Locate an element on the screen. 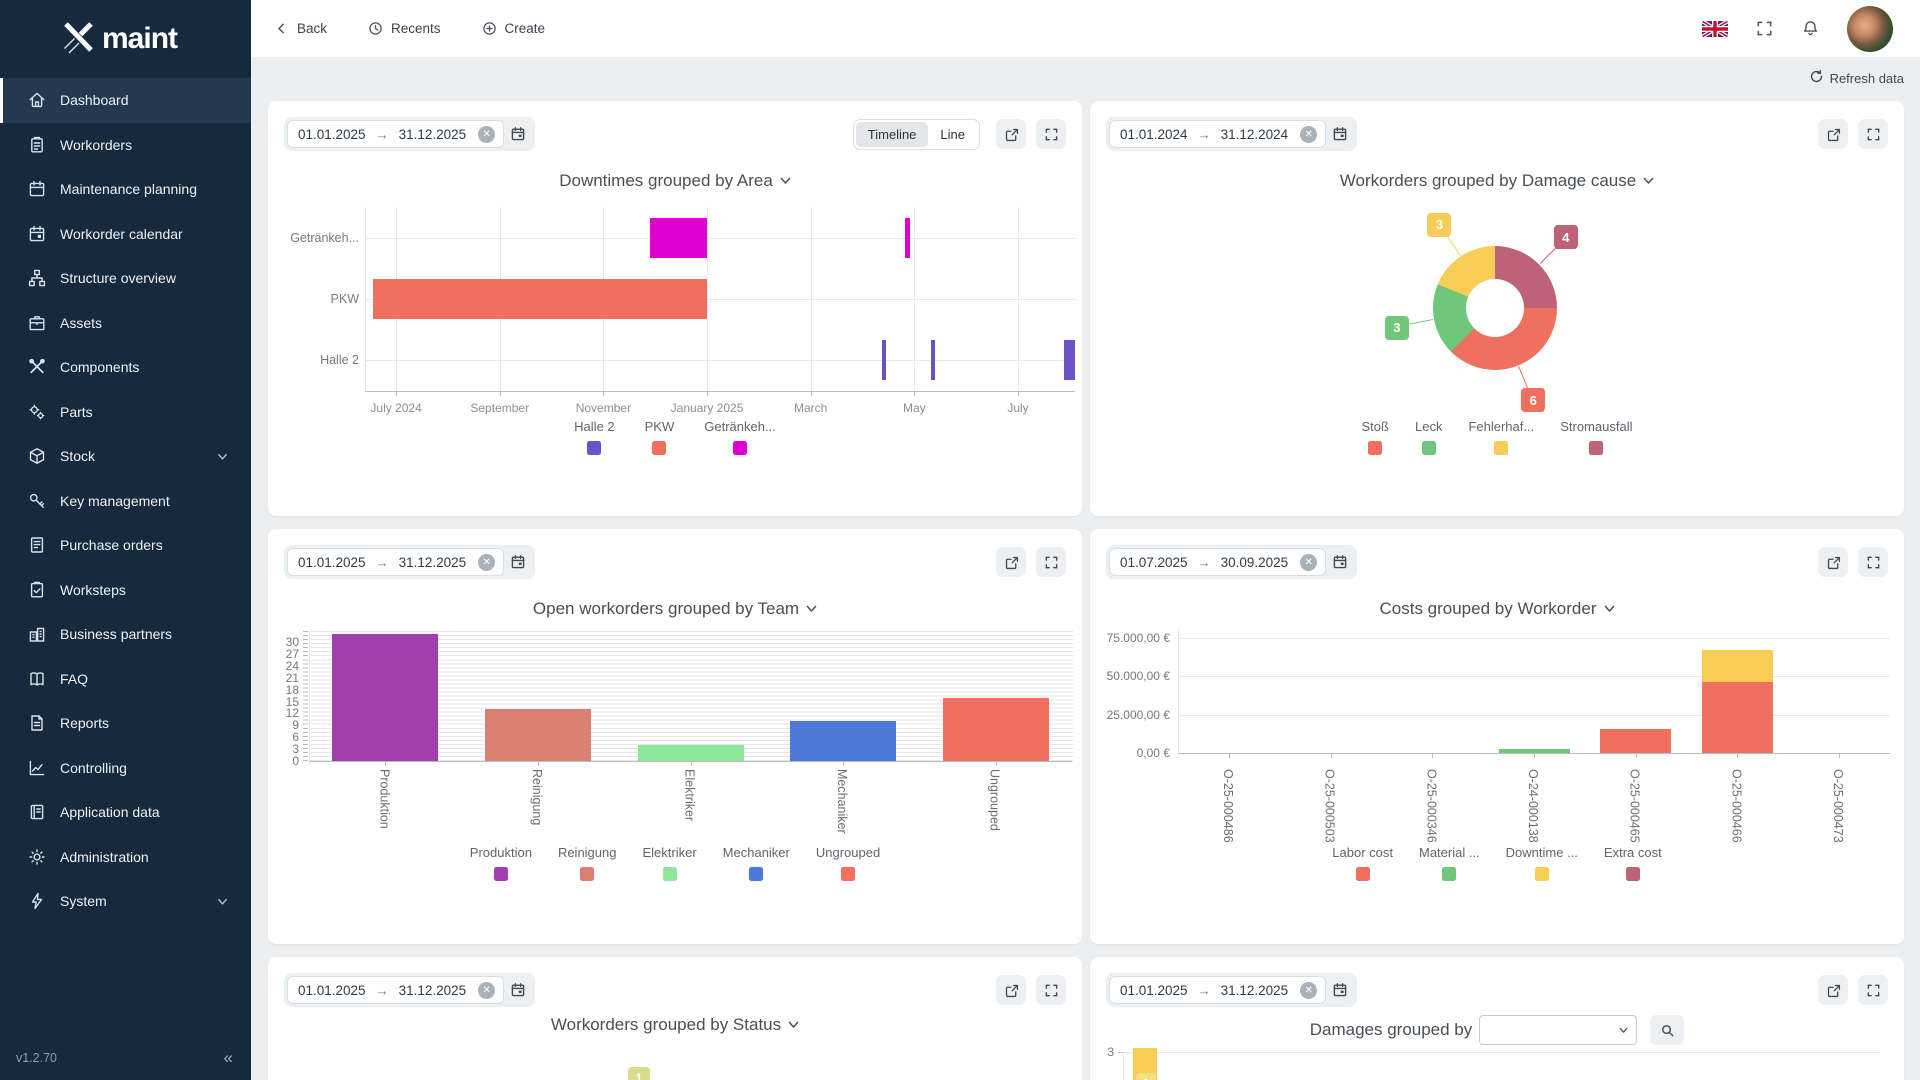  chart-legend: Stoß Leck Fehlerhaf... Stromausfall is located at coordinates (1497, 437).